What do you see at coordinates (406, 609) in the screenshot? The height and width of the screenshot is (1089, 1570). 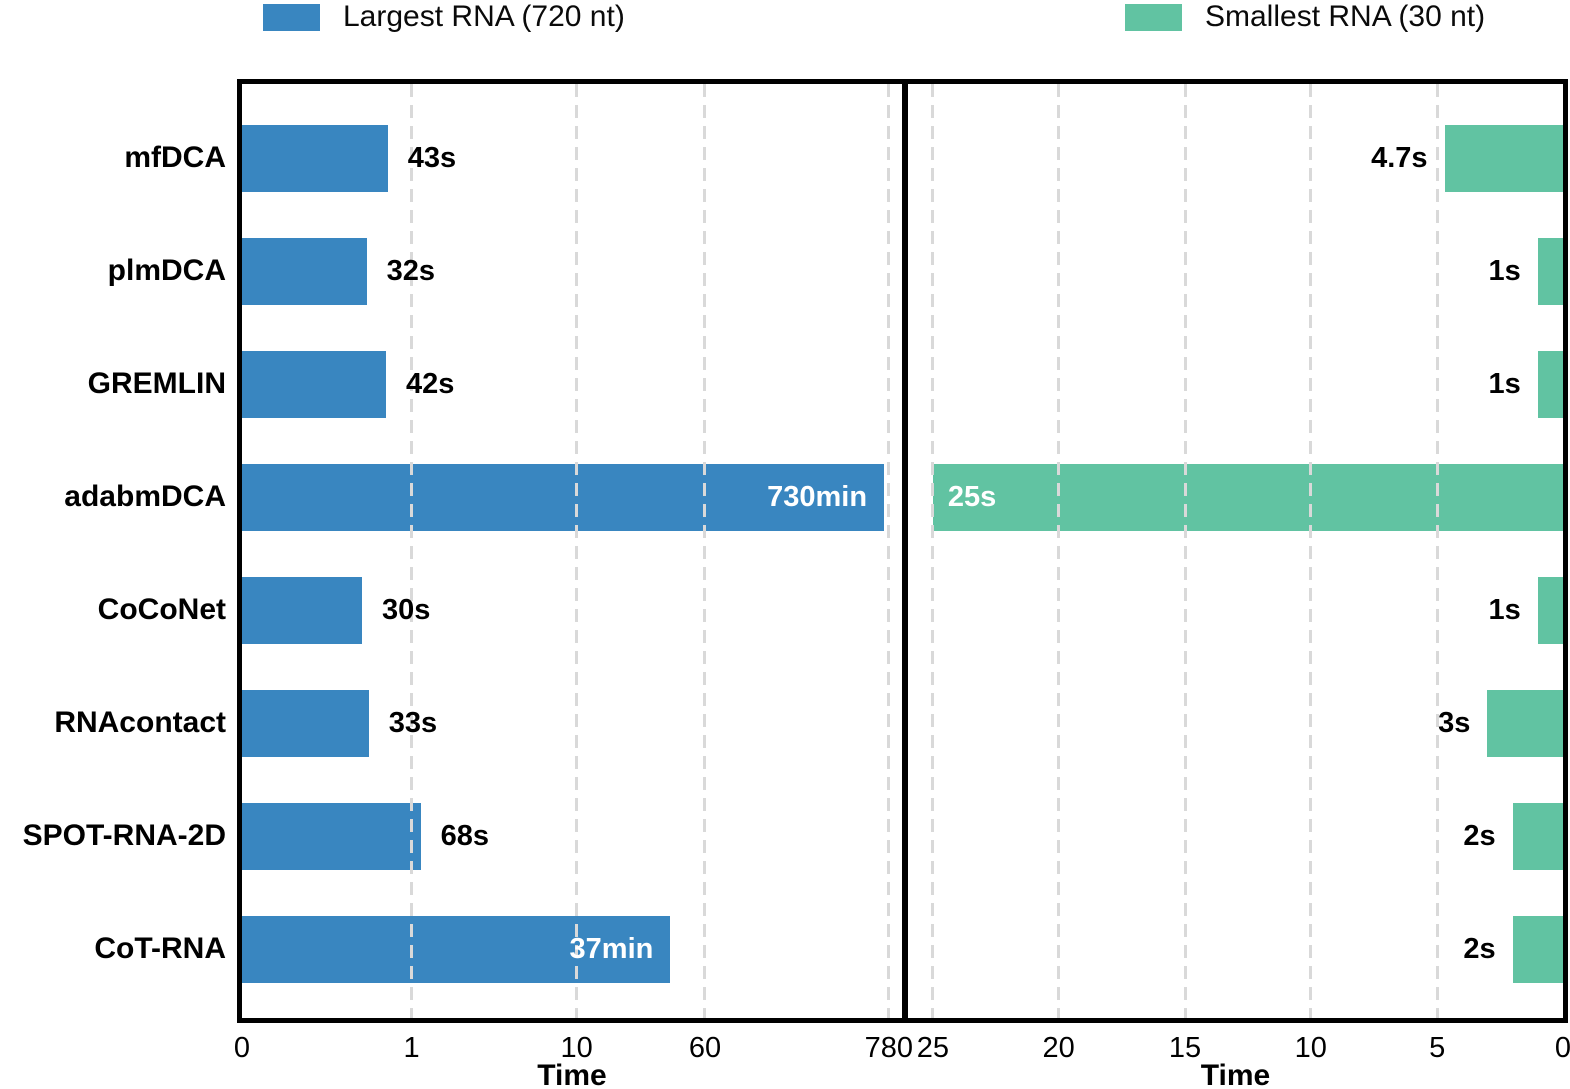 I see `value-label-largest-CoCoNet: 30s` at bounding box center [406, 609].